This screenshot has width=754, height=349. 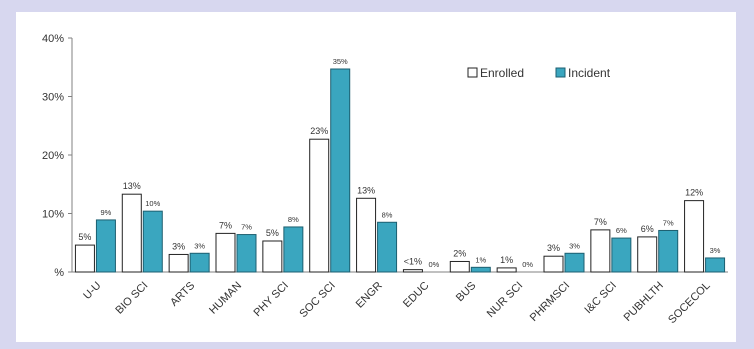 What do you see at coordinates (505, 300) in the screenshot?
I see `x-tick-label: NUR SCI` at bounding box center [505, 300].